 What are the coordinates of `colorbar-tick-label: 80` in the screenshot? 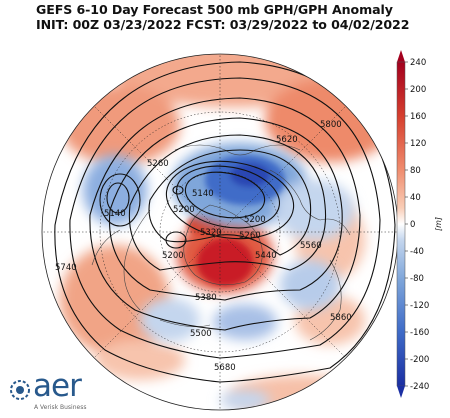 It's located at (415, 171).